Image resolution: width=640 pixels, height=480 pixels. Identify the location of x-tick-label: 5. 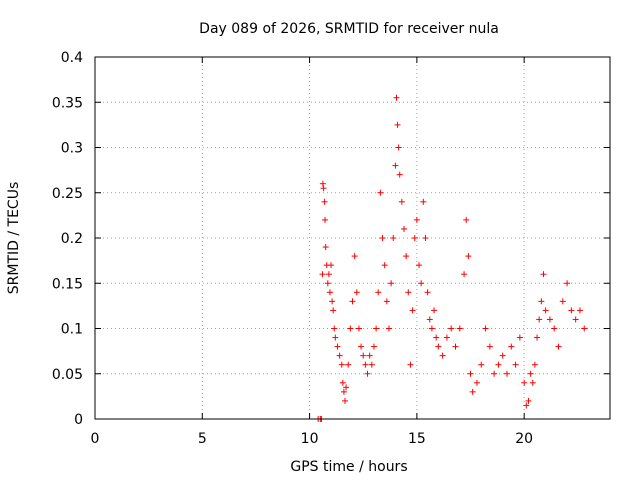
(202, 439).